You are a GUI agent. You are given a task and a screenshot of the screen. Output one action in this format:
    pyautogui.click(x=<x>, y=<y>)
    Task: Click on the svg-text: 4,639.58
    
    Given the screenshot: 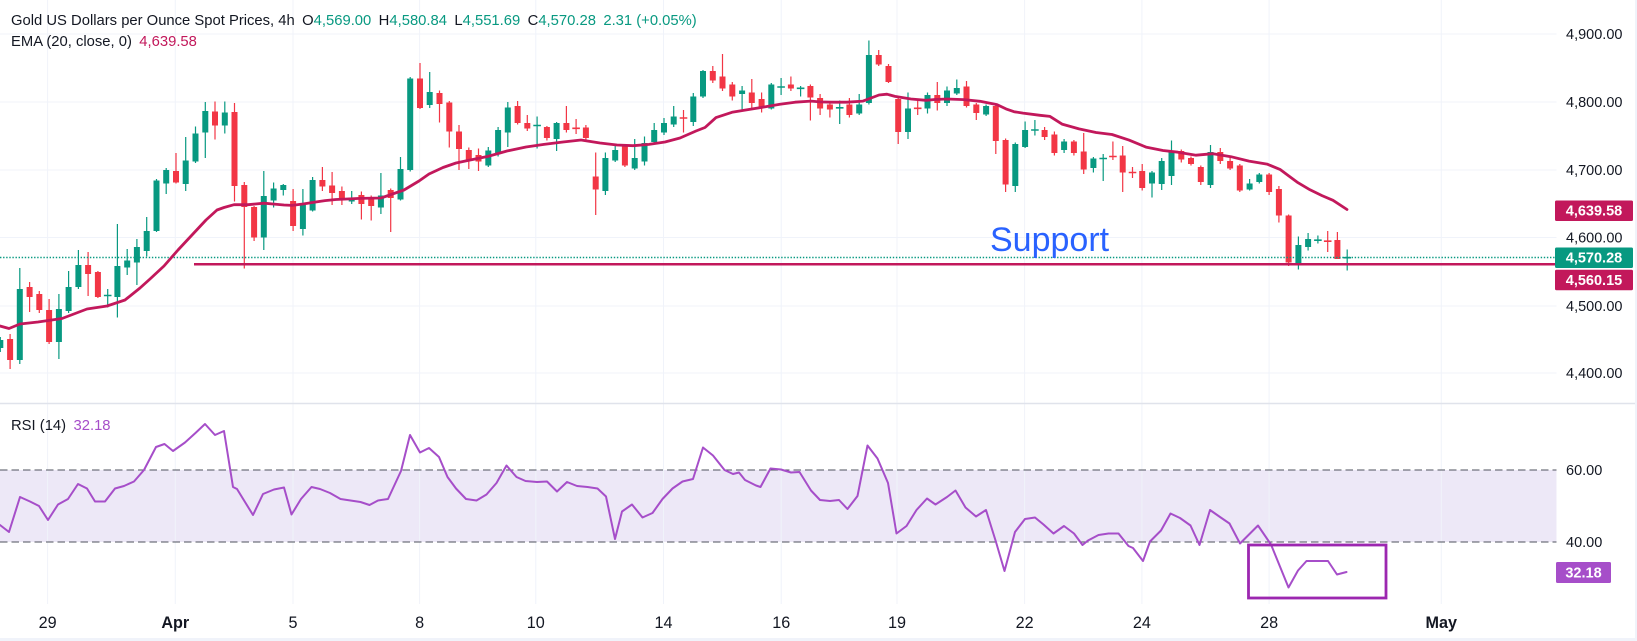 What is the action you would take?
    pyautogui.click(x=1594, y=212)
    